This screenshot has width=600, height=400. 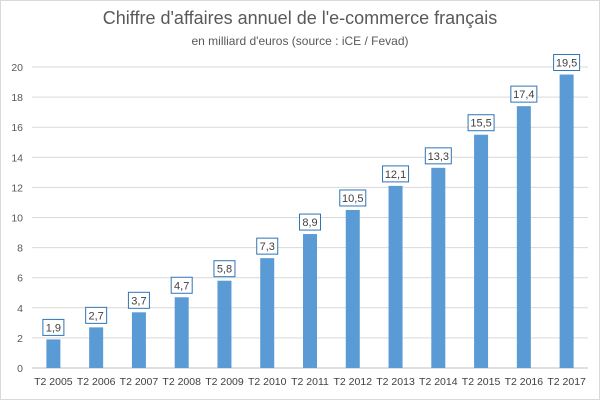 I want to click on data-label: 4,7, so click(x=181, y=286).